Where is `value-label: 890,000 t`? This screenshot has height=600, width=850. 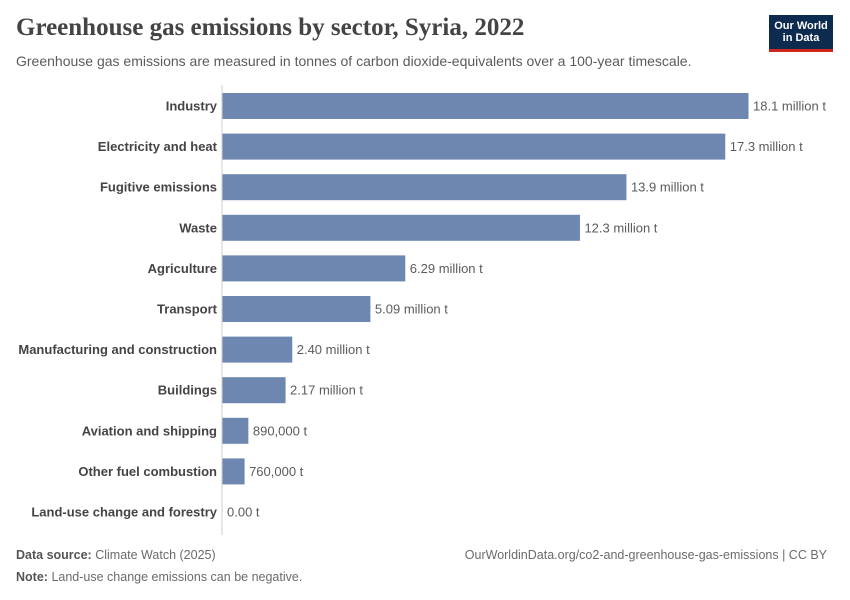 value-label: 890,000 t is located at coordinates (280, 430).